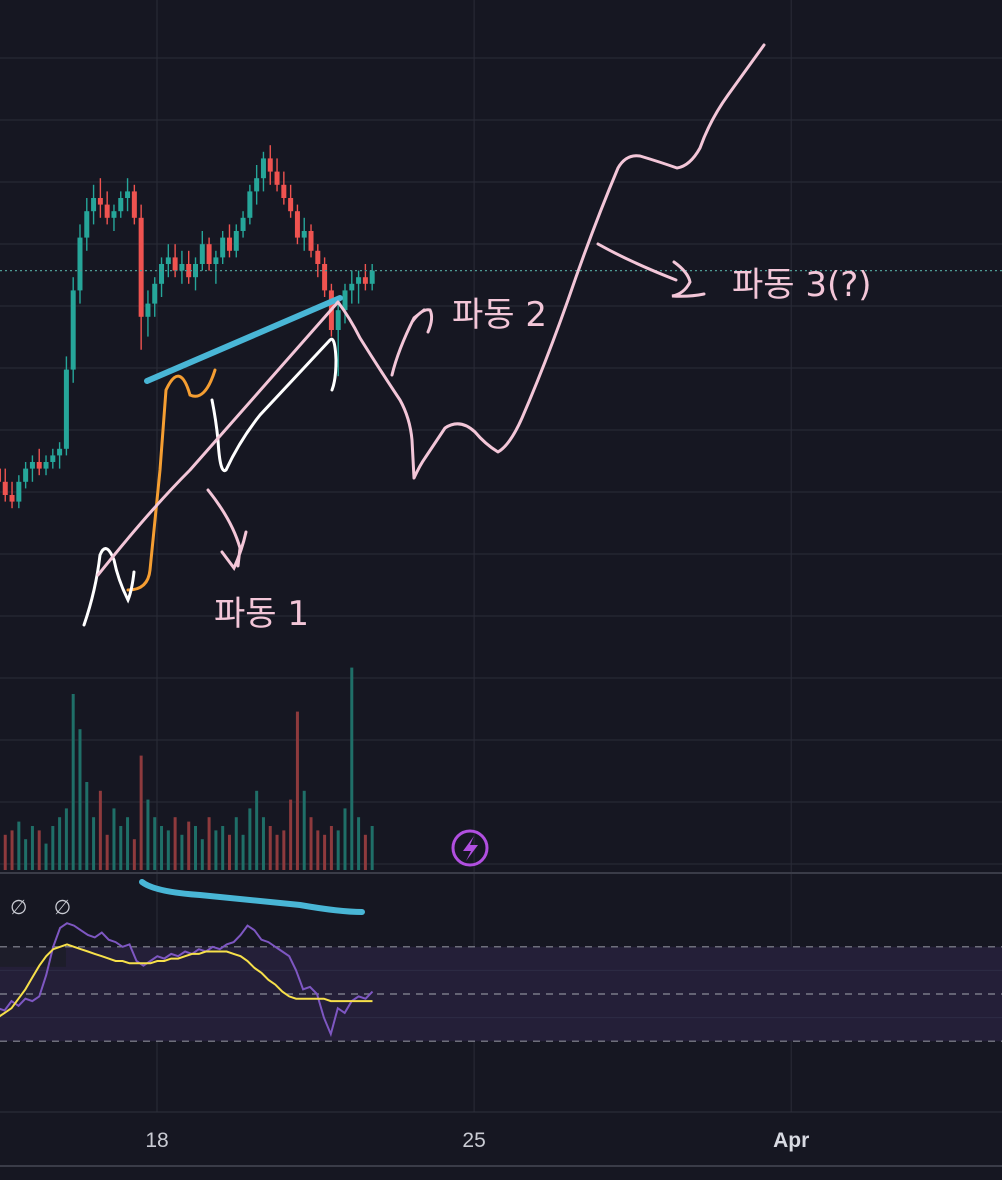 The height and width of the screenshot is (1180, 1002). I want to click on annotation-wave-2: 파동 2, so click(499, 315).